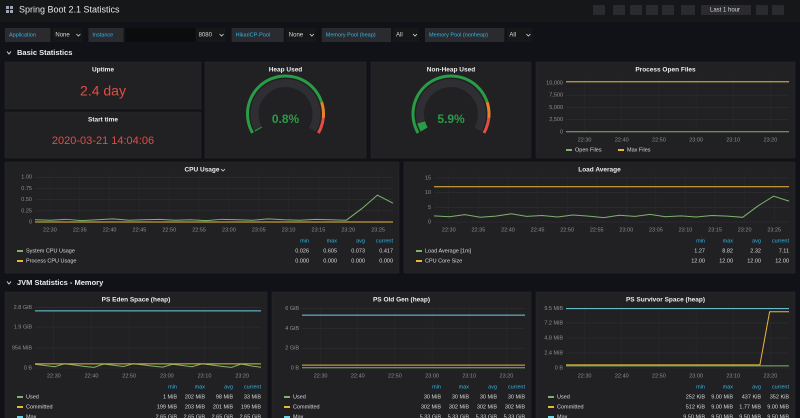  What do you see at coordinates (432, 376) in the screenshot?
I see `x-tick-label: 23:00` at bounding box center [432, 376].